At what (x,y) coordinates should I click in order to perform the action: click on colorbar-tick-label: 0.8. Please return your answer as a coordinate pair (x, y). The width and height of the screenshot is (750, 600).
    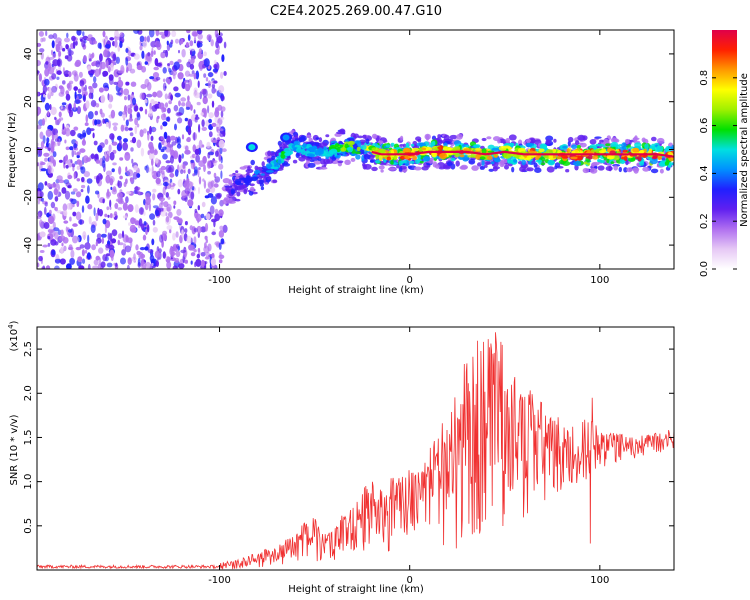
    Looking at the image, I should click on (704, 78).